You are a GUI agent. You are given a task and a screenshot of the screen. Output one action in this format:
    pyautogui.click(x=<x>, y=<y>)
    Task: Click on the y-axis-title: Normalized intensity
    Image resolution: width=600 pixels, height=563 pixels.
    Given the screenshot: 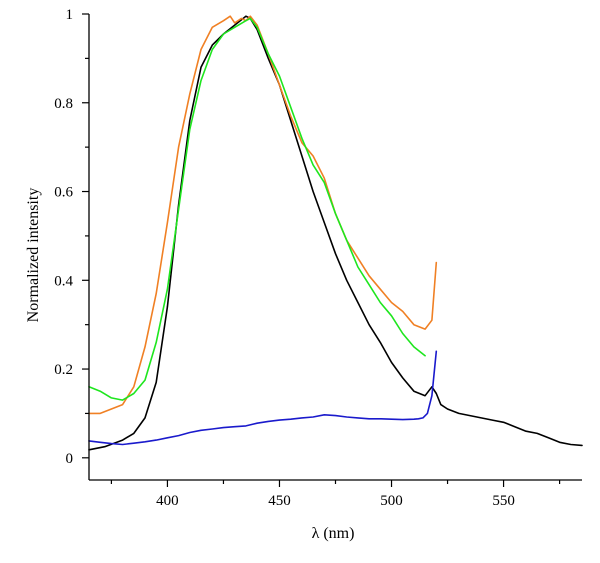 What is the action you would take?
    pyautogui.click(x=33, y=255)
    